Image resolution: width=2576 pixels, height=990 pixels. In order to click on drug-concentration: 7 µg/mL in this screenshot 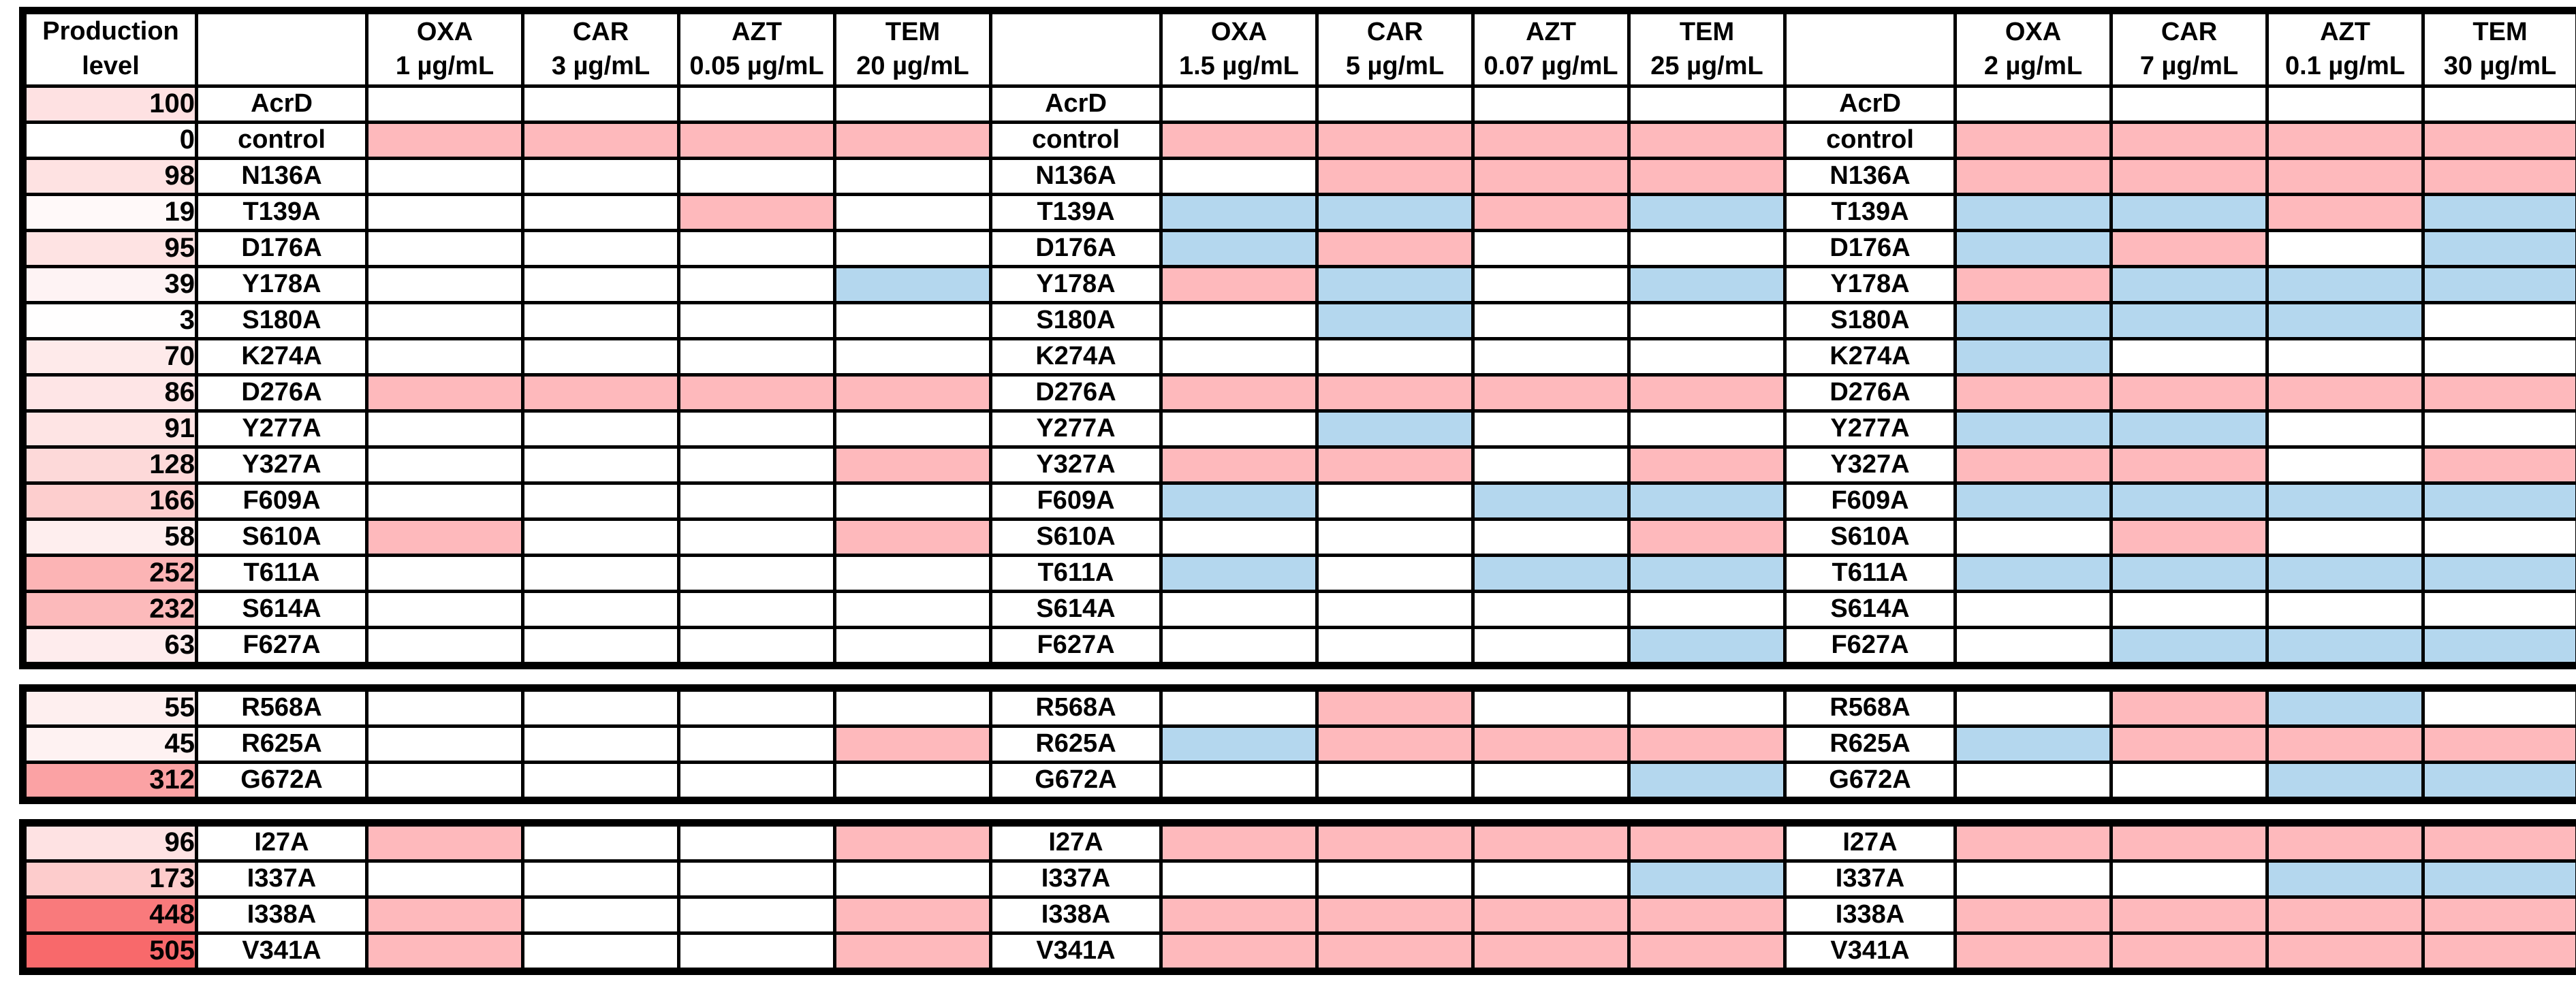, I will do `click(2189, 66)`.